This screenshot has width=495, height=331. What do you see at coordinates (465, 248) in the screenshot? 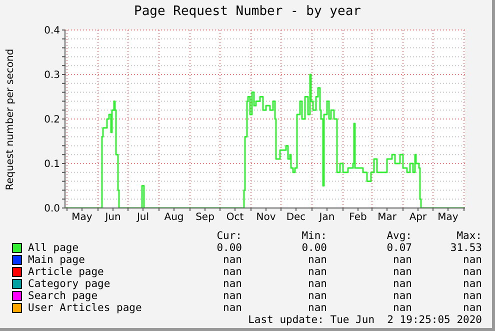
I see `text: 31.53` at bounding box center [465, 248].